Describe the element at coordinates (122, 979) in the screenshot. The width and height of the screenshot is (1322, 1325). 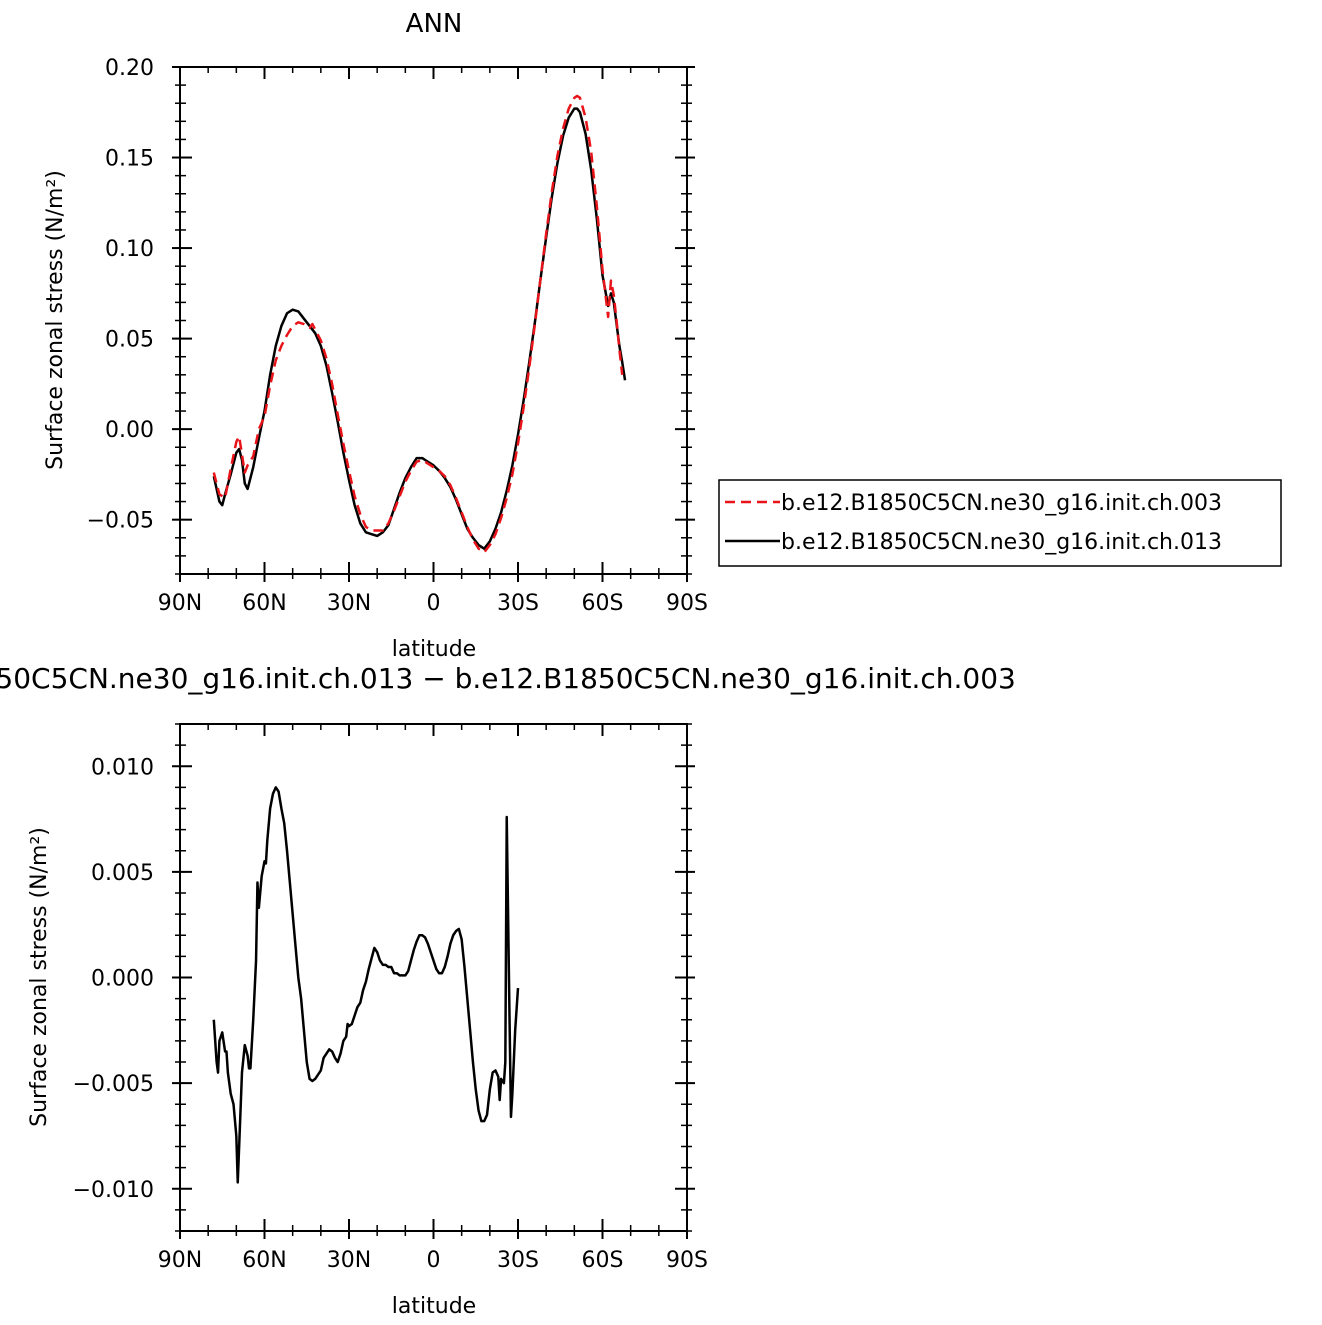
I see `y-tick-label: 0.000` at that location.